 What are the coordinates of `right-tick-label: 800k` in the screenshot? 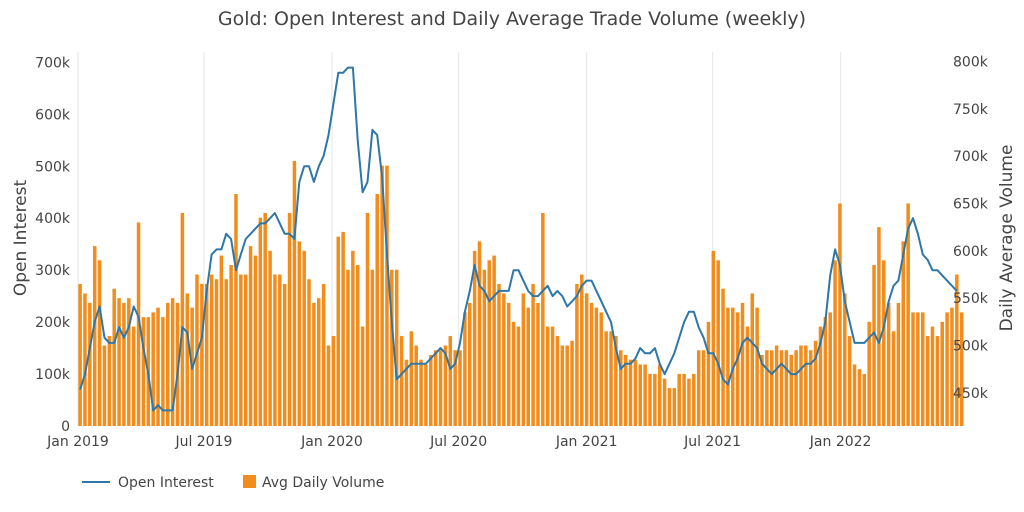 It's located at (971, 62).